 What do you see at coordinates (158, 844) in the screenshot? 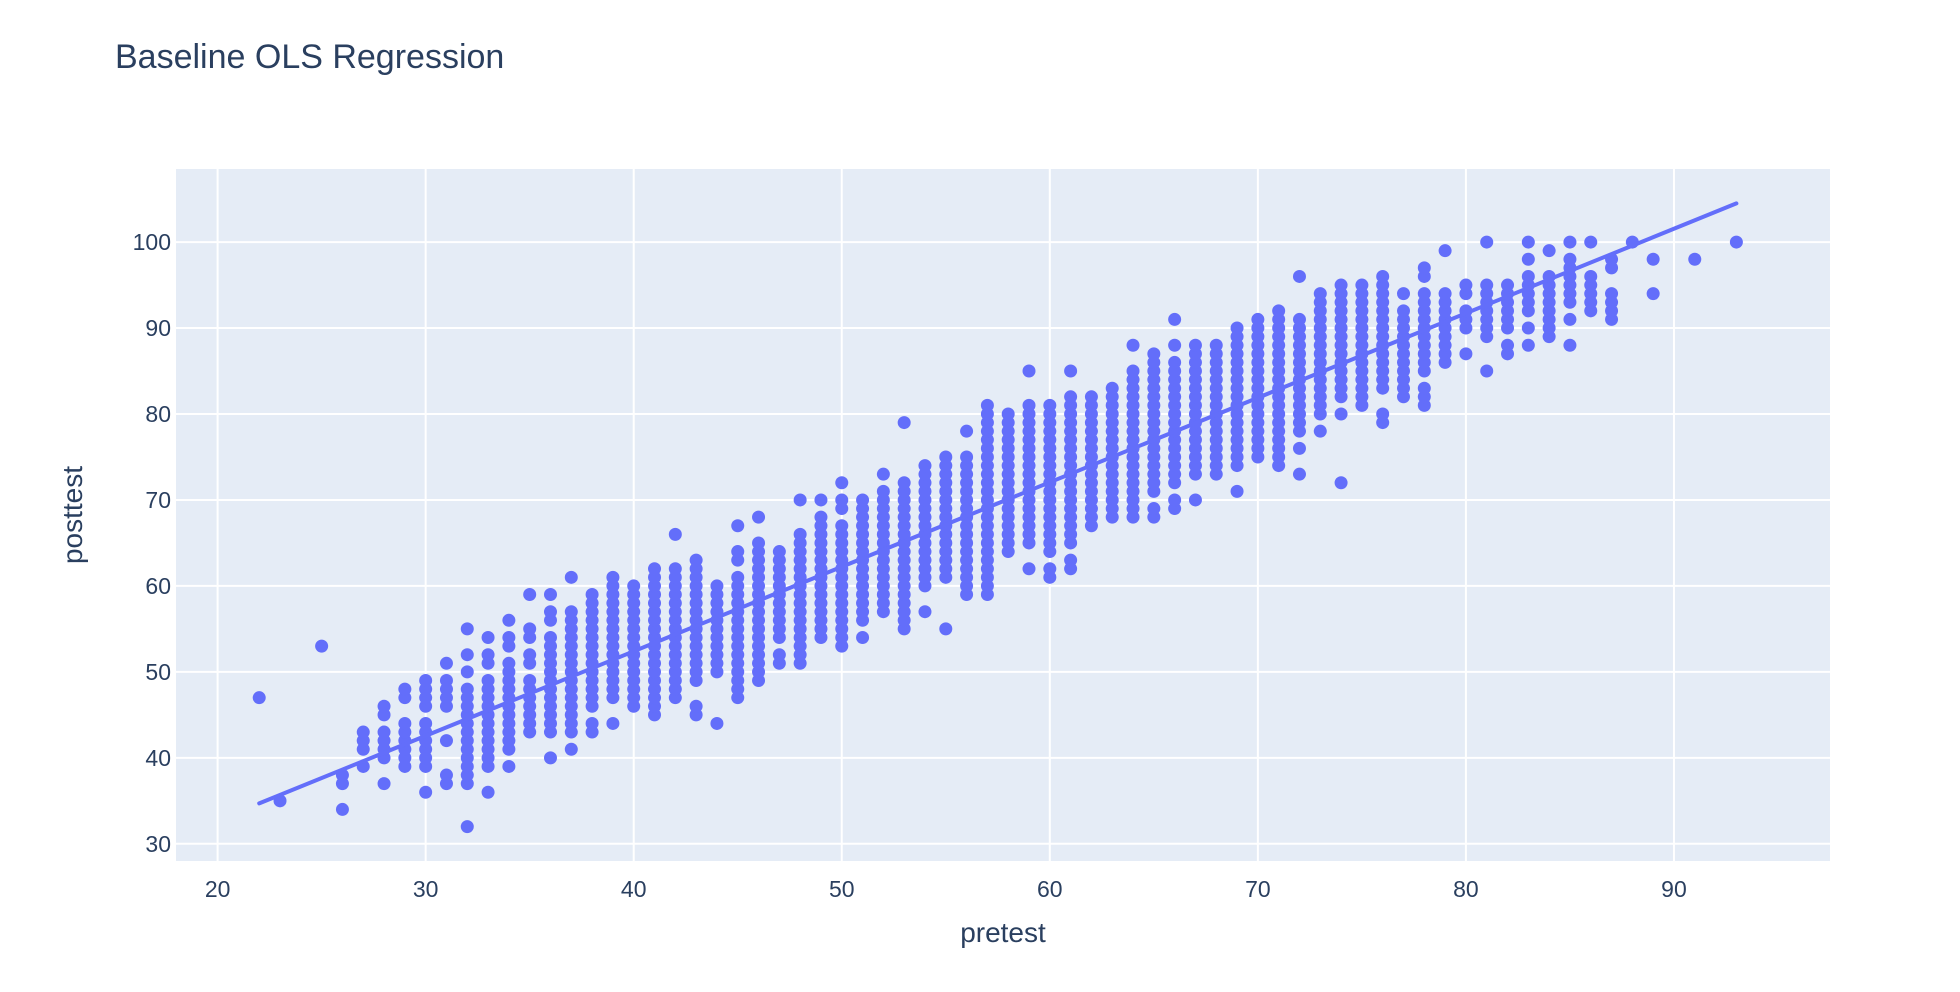
I see `y-tick-label: 30` at bounding box center [158, 844].